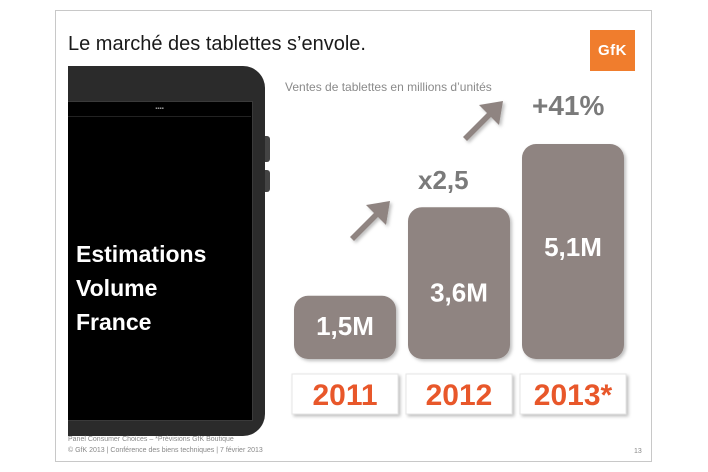  I want to click on overlay-line-1: Estimations, so click(141, 254).